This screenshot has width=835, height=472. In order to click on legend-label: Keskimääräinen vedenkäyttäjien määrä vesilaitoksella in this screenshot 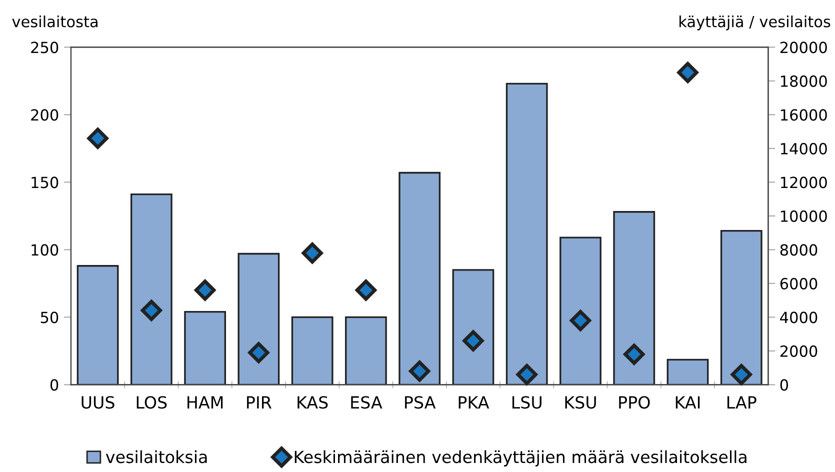, I will do `click(520, 458)`.